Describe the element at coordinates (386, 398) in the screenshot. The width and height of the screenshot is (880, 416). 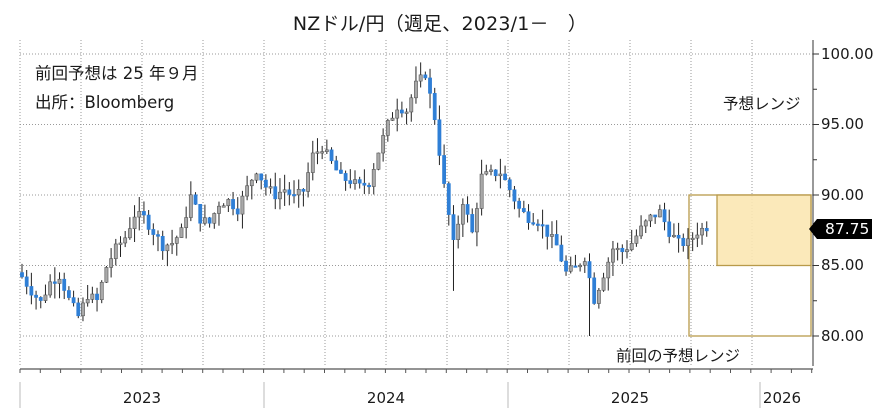
I see `x-label-2024: 2024` at that location.